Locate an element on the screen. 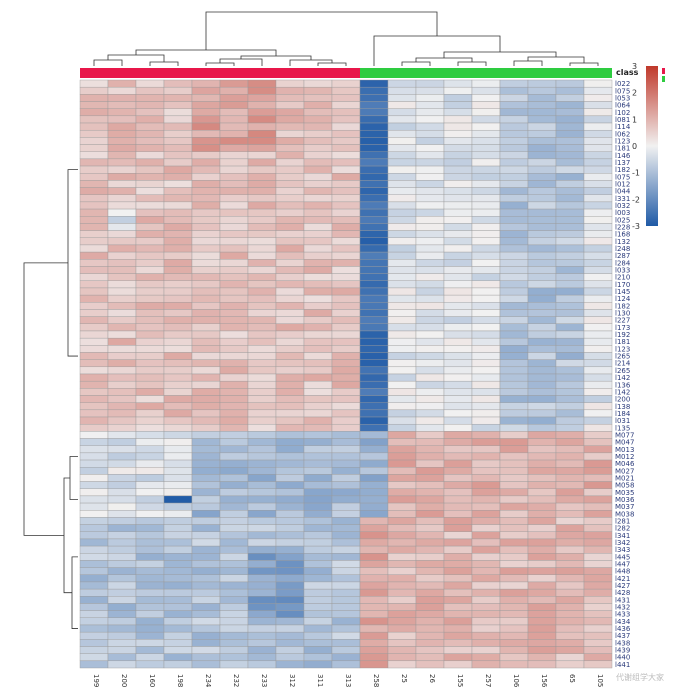  legend-tick-label: 2 is located at coordinates (634, 93).